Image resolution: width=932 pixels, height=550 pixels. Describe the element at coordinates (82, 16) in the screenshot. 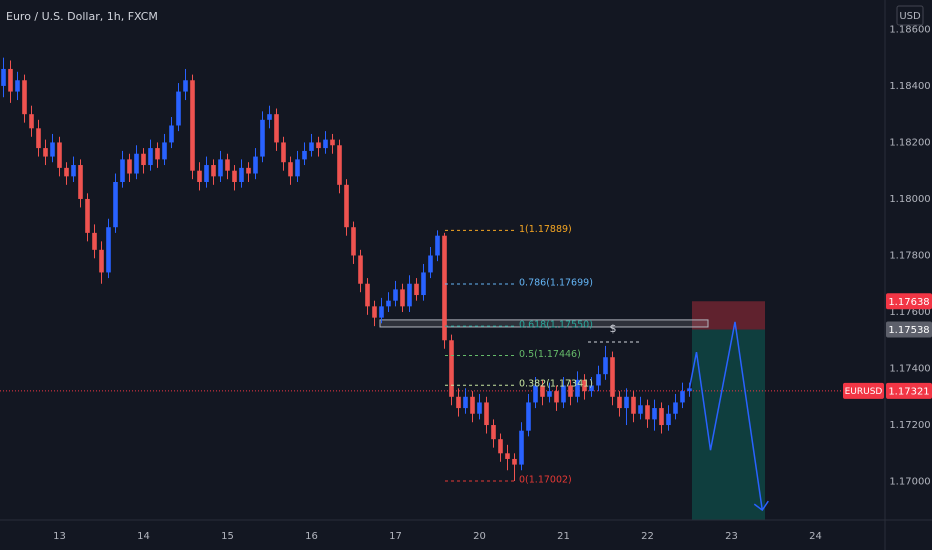

I see `chart-title: Euro / U.S. Dollar, 1h, FXCM` at that location.